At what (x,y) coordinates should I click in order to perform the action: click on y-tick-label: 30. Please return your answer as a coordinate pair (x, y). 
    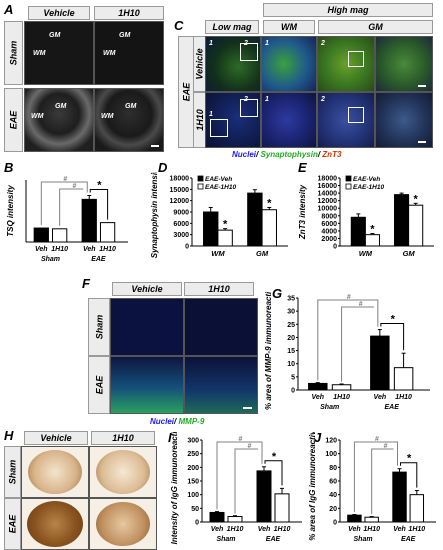
    Looking at the image, I should click on (291, 312).